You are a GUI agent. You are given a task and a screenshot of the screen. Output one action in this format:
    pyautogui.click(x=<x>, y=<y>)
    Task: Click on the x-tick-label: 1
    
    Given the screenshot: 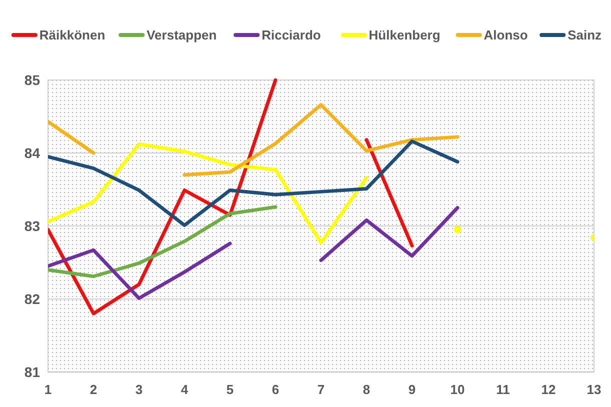 What is the action you would take?
    pyautogui.click(x=48, y=389)
    